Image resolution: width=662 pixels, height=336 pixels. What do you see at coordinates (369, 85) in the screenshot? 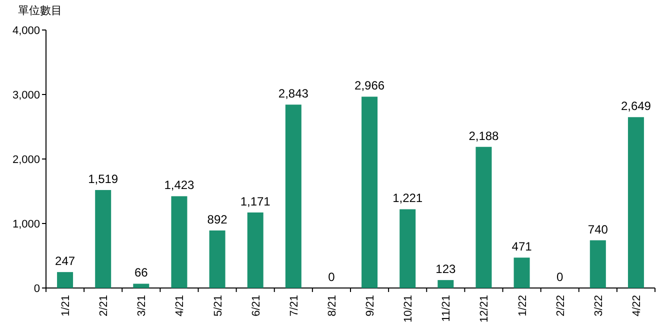
I see `data-label: 2,966` at bounding box center [369, 85].